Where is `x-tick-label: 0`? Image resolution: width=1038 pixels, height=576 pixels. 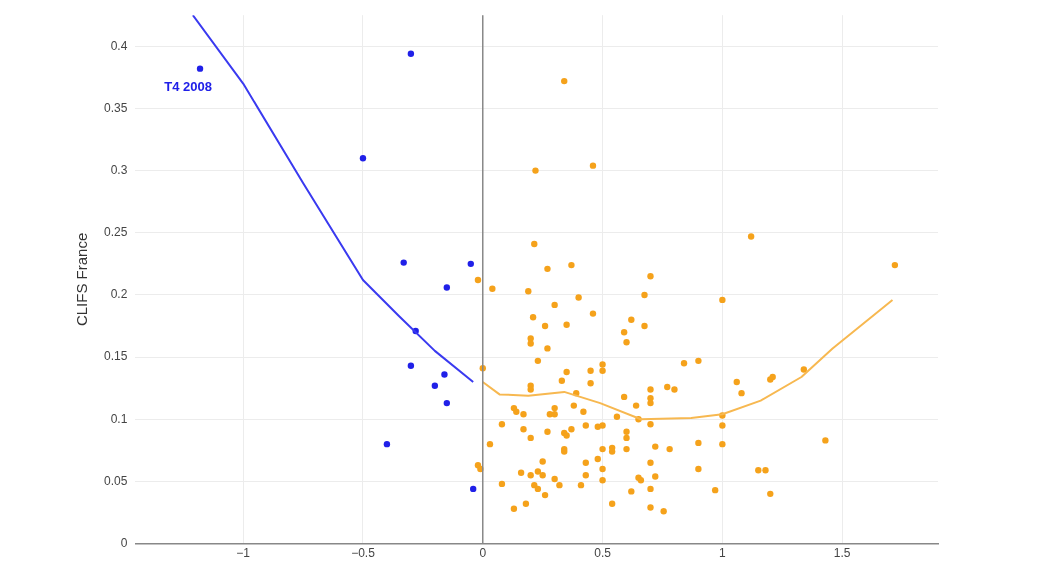 x-tick-label: 0 is located at coordinates (483, 553).